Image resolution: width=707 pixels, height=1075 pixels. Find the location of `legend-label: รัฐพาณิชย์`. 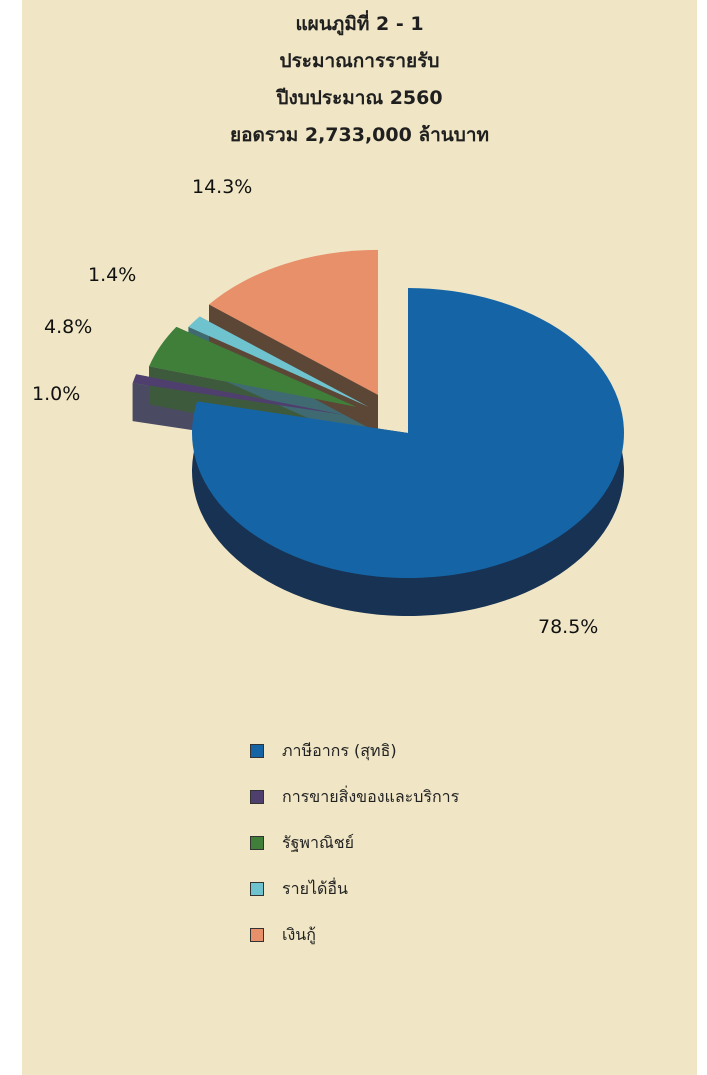

legend-label: รัฐพาณิชย์ is located at coordinates (318, 842).